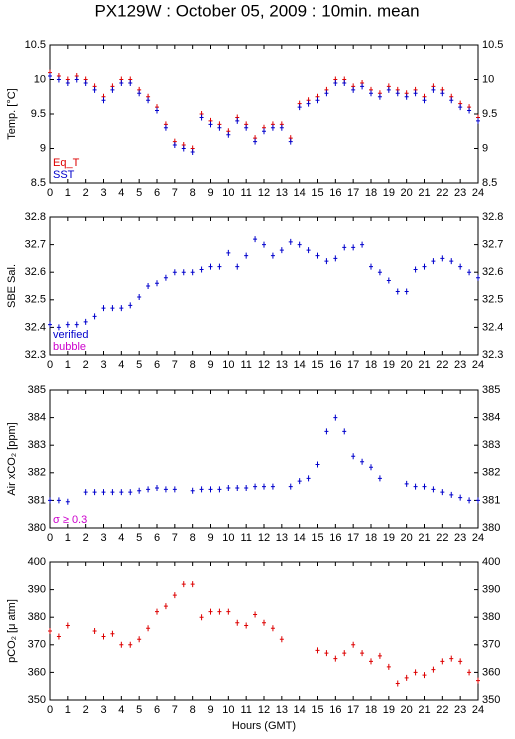 This screenshot has height=739, width=515. What do you see at coordinates (37, 590) in the screenshot?
I see `y-tick-label: 390` at bounding box center [37, 590].